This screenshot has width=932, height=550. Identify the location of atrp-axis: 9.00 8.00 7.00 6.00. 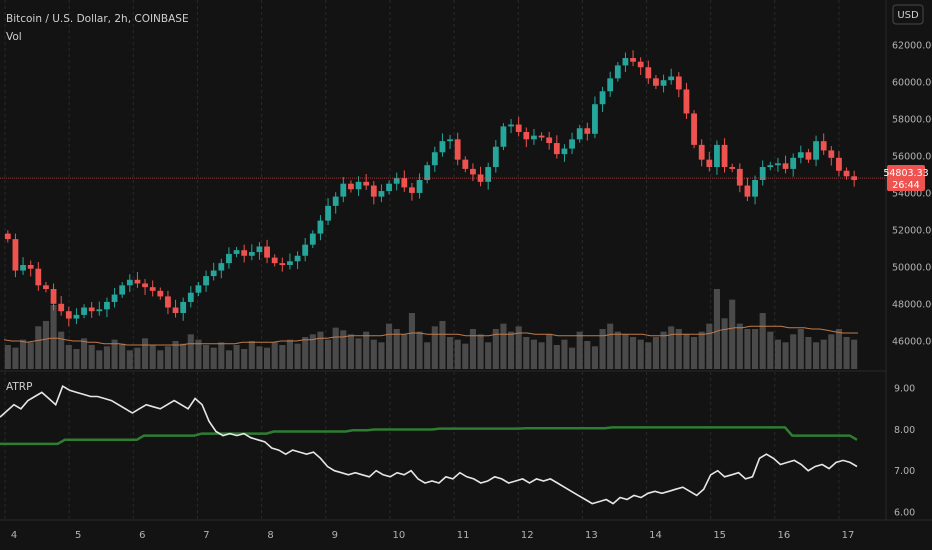
(904, 451).